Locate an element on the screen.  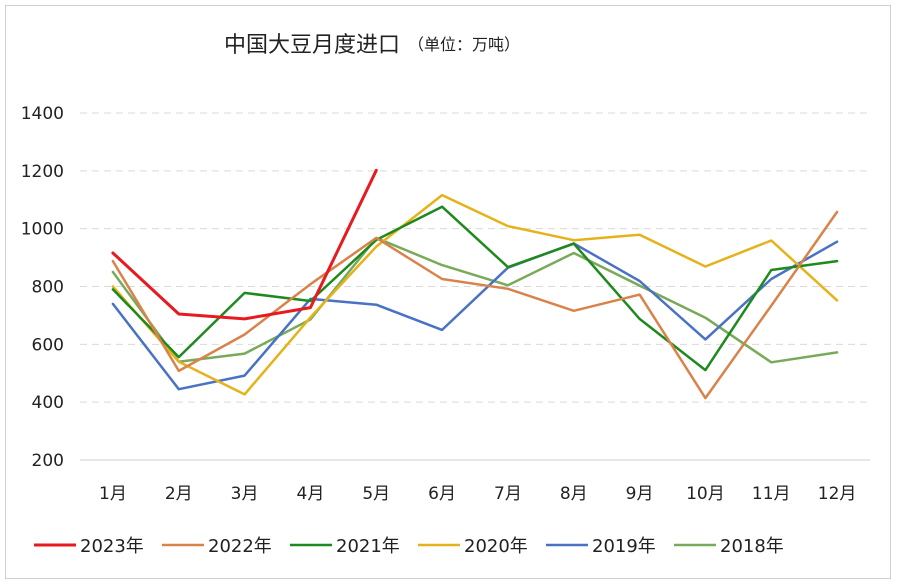
y-tick-label: 1400 is located at coordinates (42, 114).